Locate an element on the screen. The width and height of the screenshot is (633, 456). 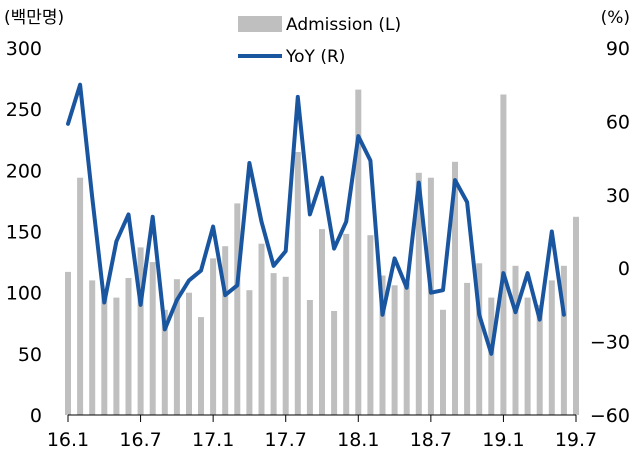
left-axis-tick-label: 200 is located at coordinates (24, 171).